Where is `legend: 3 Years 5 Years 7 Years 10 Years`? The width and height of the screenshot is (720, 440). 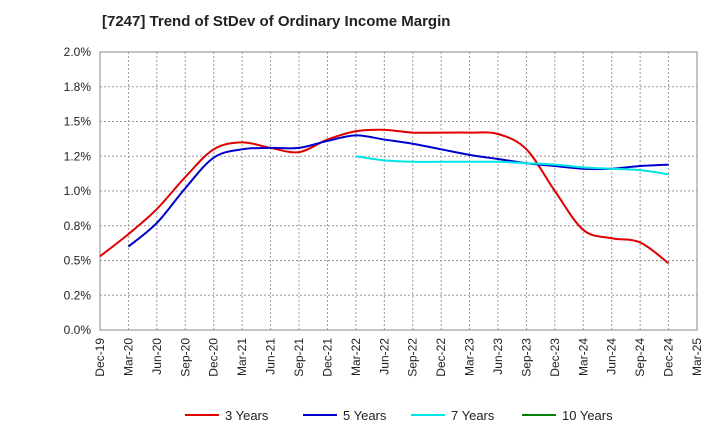 legend: 3 Years 5 Years 7 Years 10 Years is located at coordinates (399, 415).